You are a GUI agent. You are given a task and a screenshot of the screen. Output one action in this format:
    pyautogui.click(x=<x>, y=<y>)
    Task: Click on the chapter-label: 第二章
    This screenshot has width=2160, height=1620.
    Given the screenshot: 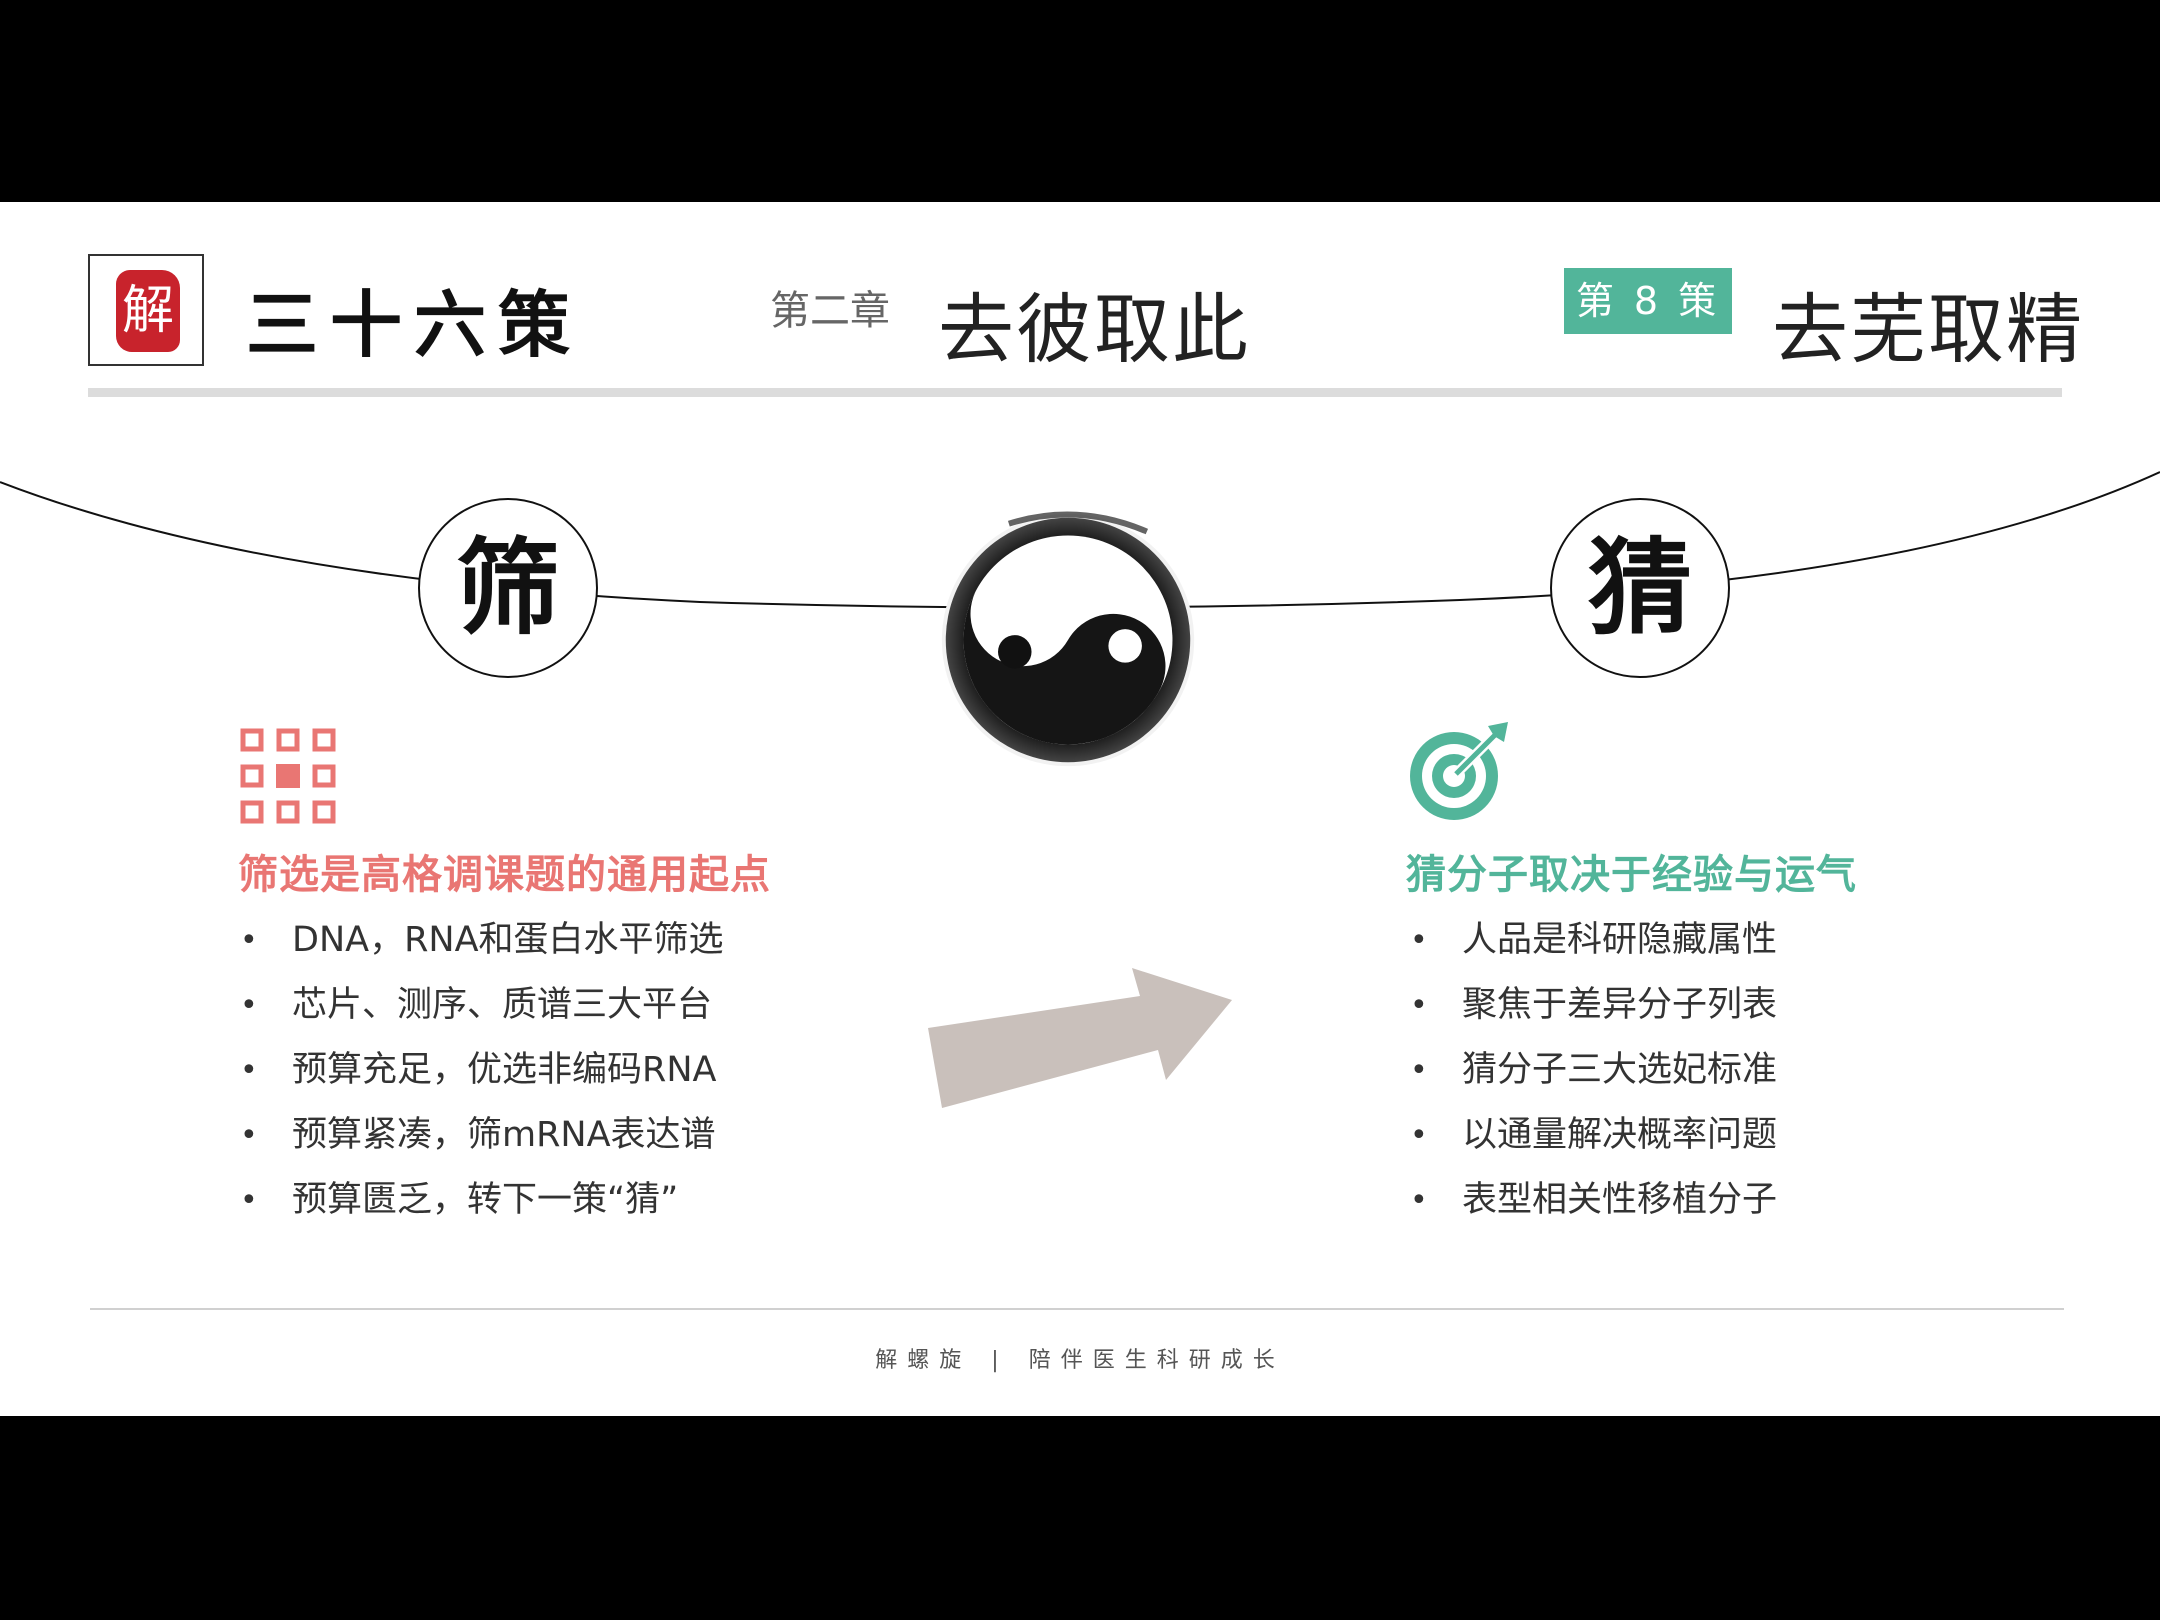 What is the action you would take?
    pyautogui.click(x=830, y=311)
    